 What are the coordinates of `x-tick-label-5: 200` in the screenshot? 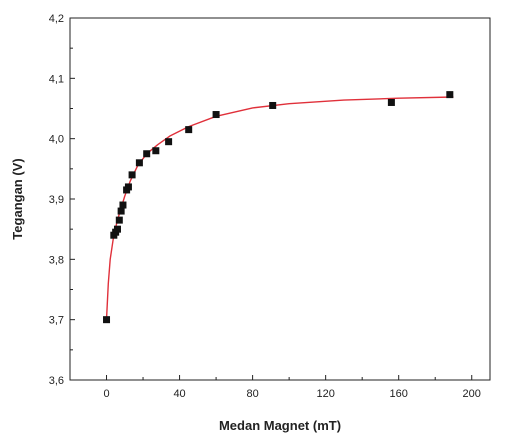 It's located at (472, 394).